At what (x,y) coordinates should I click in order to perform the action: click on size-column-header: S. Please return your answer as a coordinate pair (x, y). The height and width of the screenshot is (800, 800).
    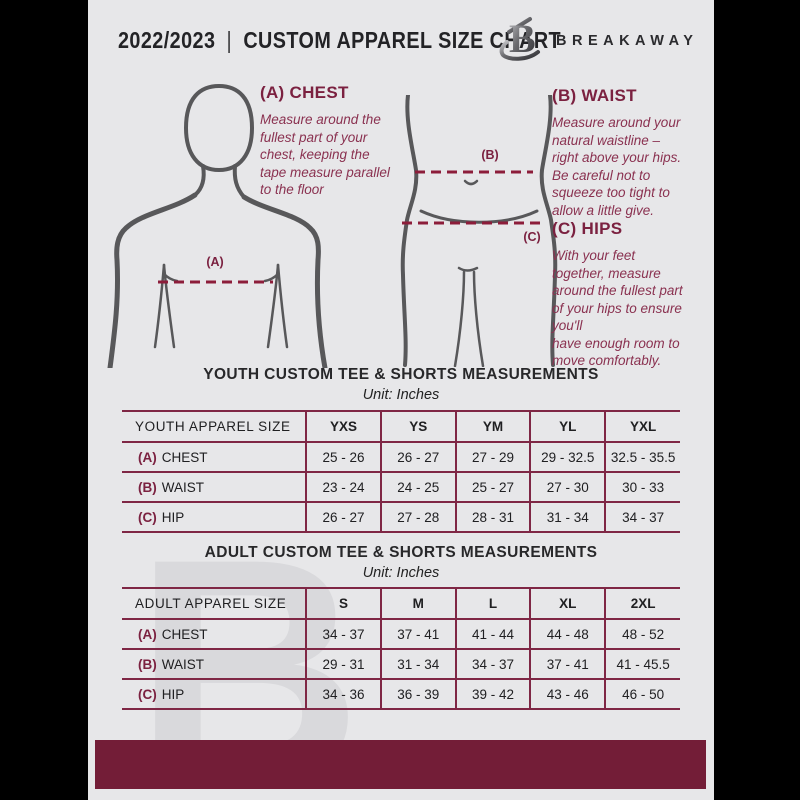
    Looking at the image, I should click on (343, 603).